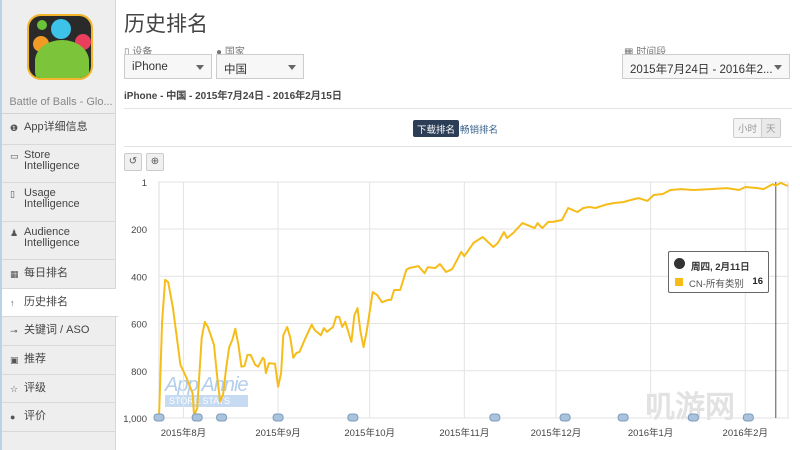 The image size is (800, 450). I want to click on zoom-icon: ⊕, so click(155, 161).